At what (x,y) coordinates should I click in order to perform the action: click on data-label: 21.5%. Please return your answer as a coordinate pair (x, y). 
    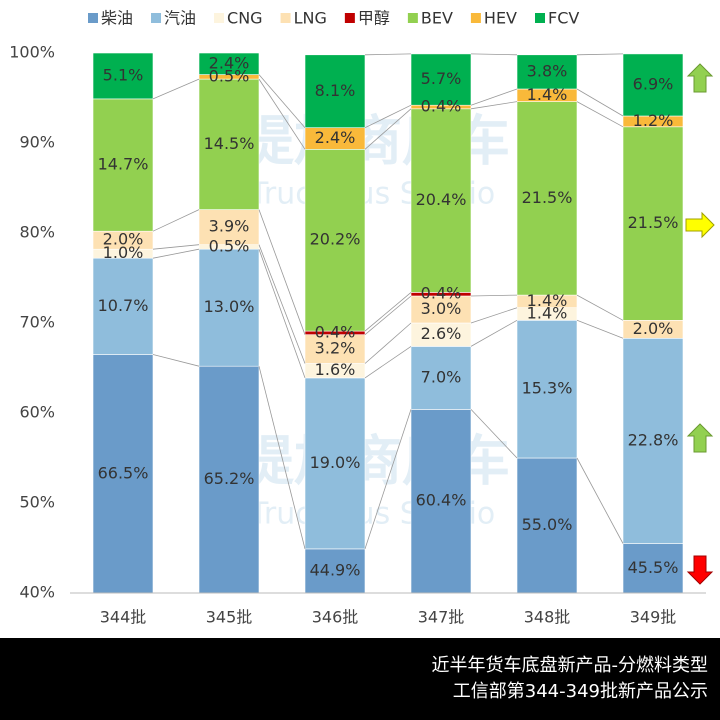
    Looking at the image, I should click on (547, 197).